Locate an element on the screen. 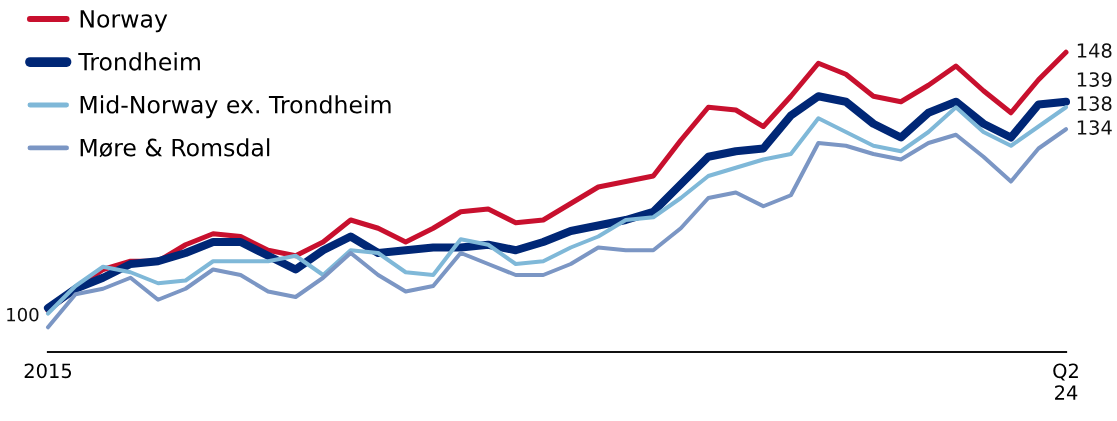  x-tick-label: Q2 24 is located at coordinates (1065, 381).